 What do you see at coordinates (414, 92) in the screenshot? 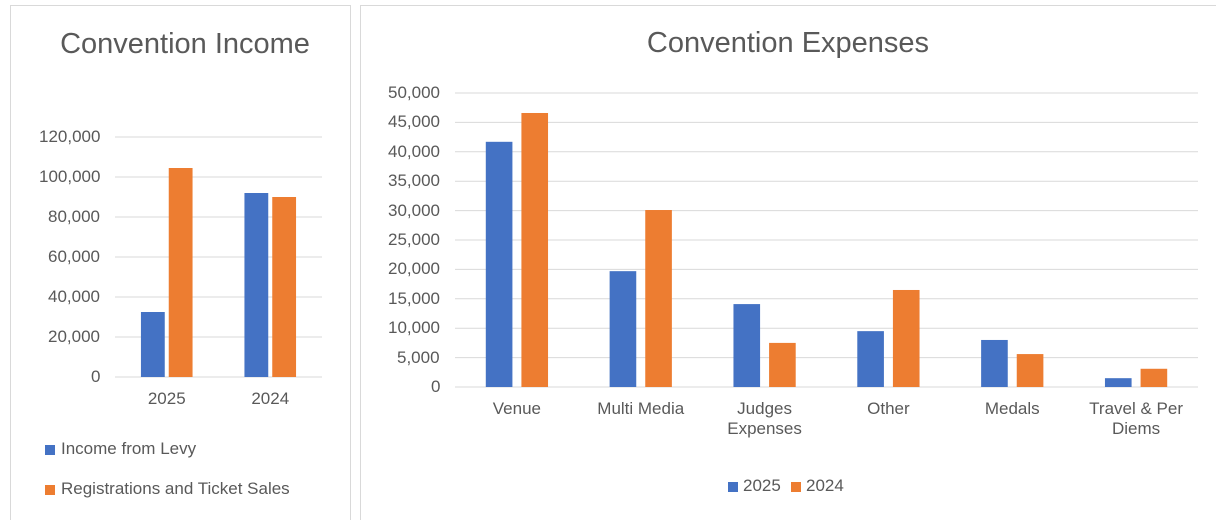
I see `y-tick-label: 50,000` at bounding box center [414, 92].